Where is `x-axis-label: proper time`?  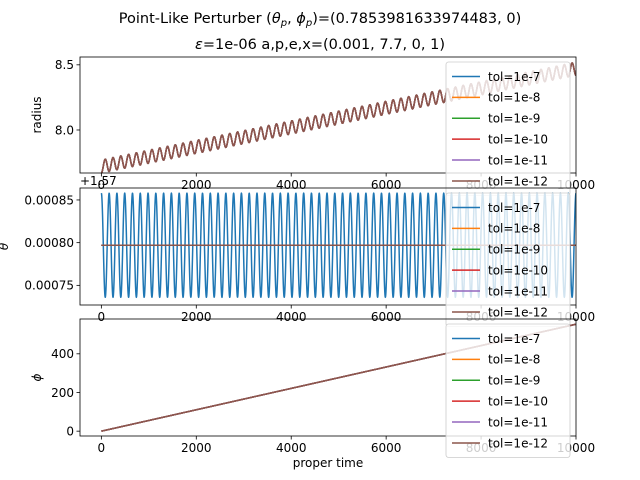
x-axis-label: proper time is located at coordinates (328, 463).